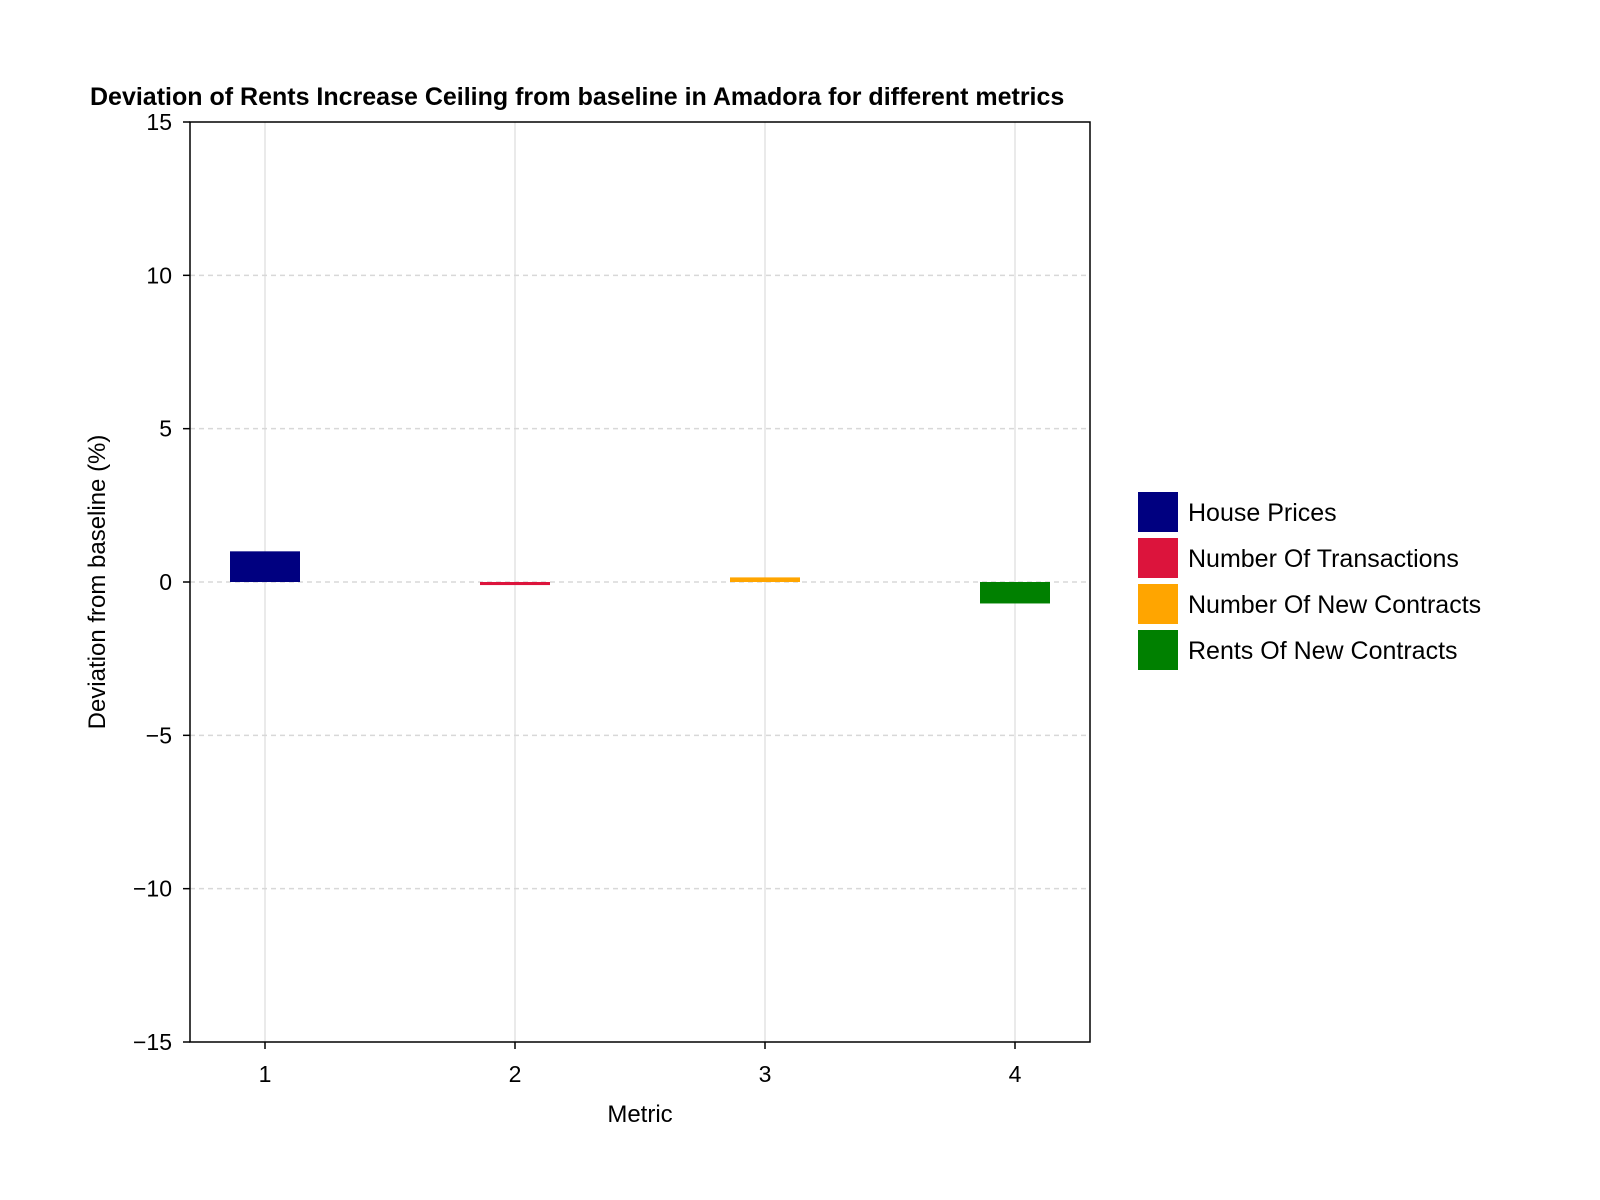  What do you see at coordinates (640, 1064) in the screenshot?
I see `x-axis-ticks: 1 2 3 4` at bounding box center [640, 1064].